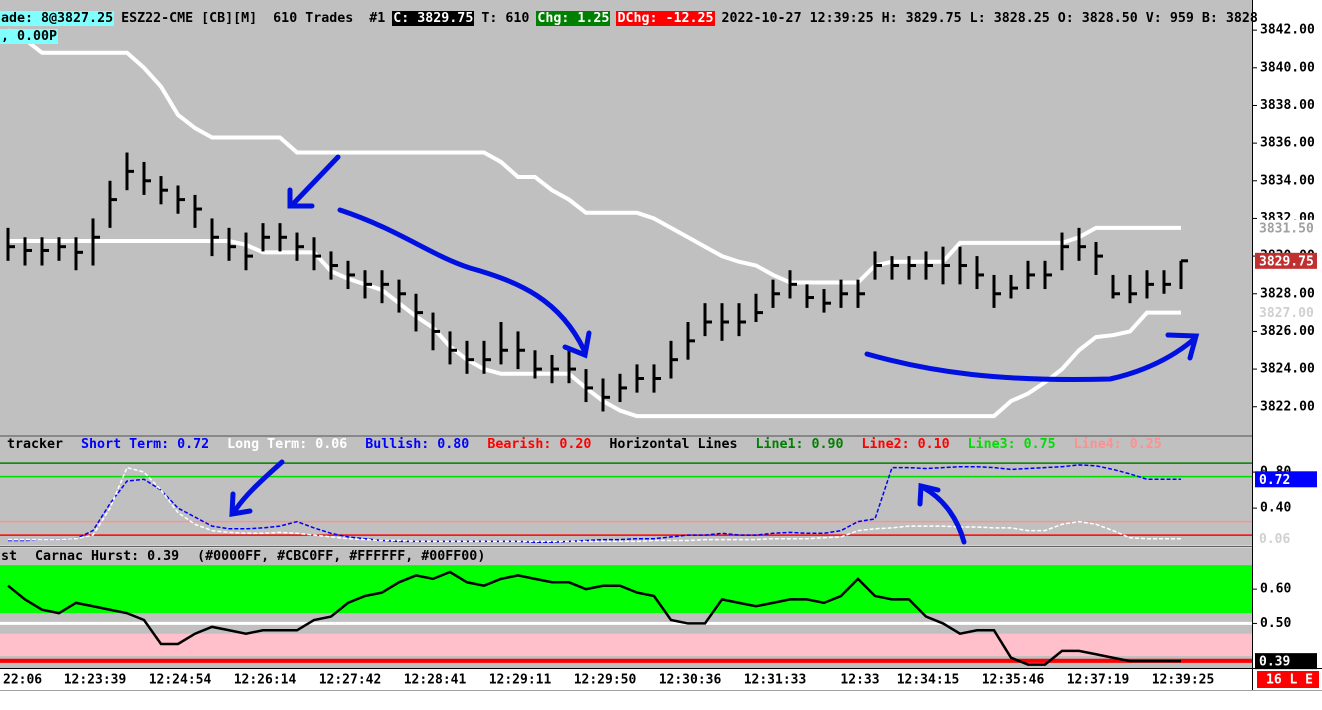 This screenshot has height=710, width=1322. What do you see at coordinates (1287, 293) in the screenshot?
I see `y-tick-label: 3828.00` at bounding box center [1287, 293].